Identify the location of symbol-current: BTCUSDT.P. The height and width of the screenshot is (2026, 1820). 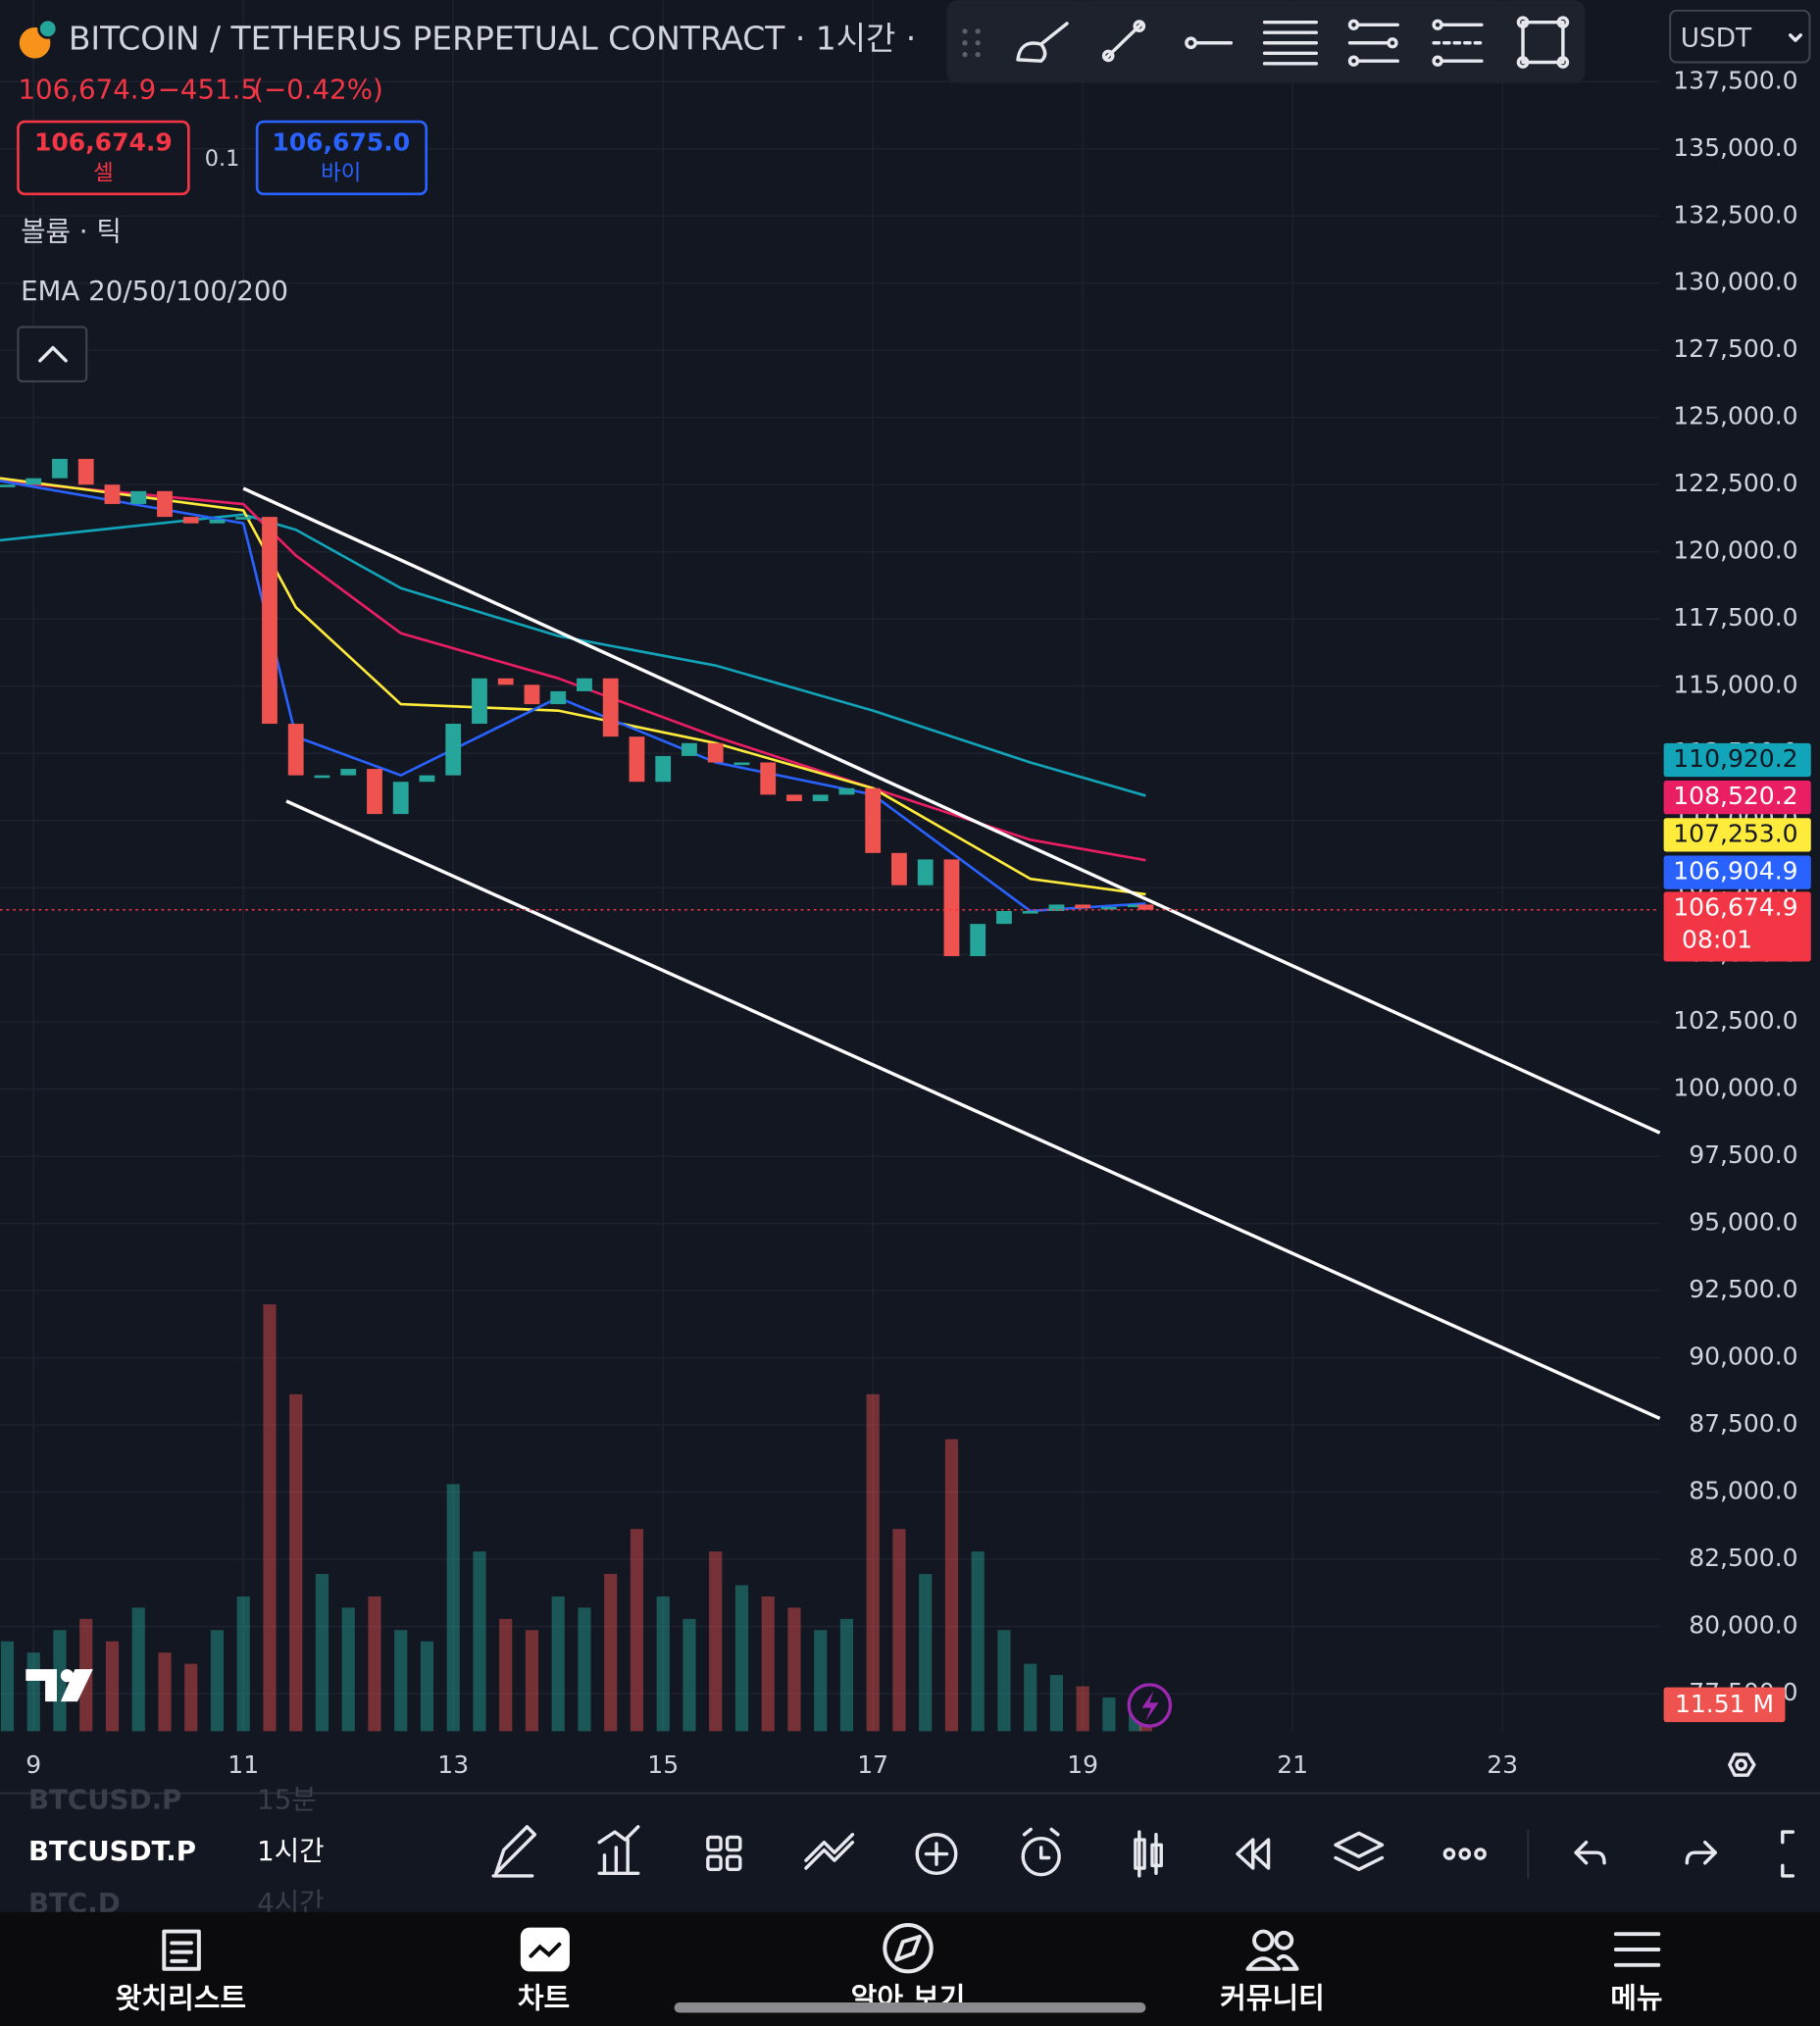
(112, 1851).